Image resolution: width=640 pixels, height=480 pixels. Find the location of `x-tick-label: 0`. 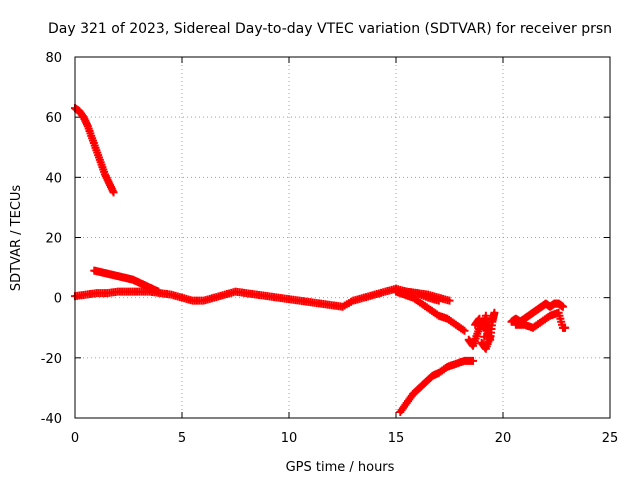

x-tick-label: 0 is located at coordinates (75, 438).